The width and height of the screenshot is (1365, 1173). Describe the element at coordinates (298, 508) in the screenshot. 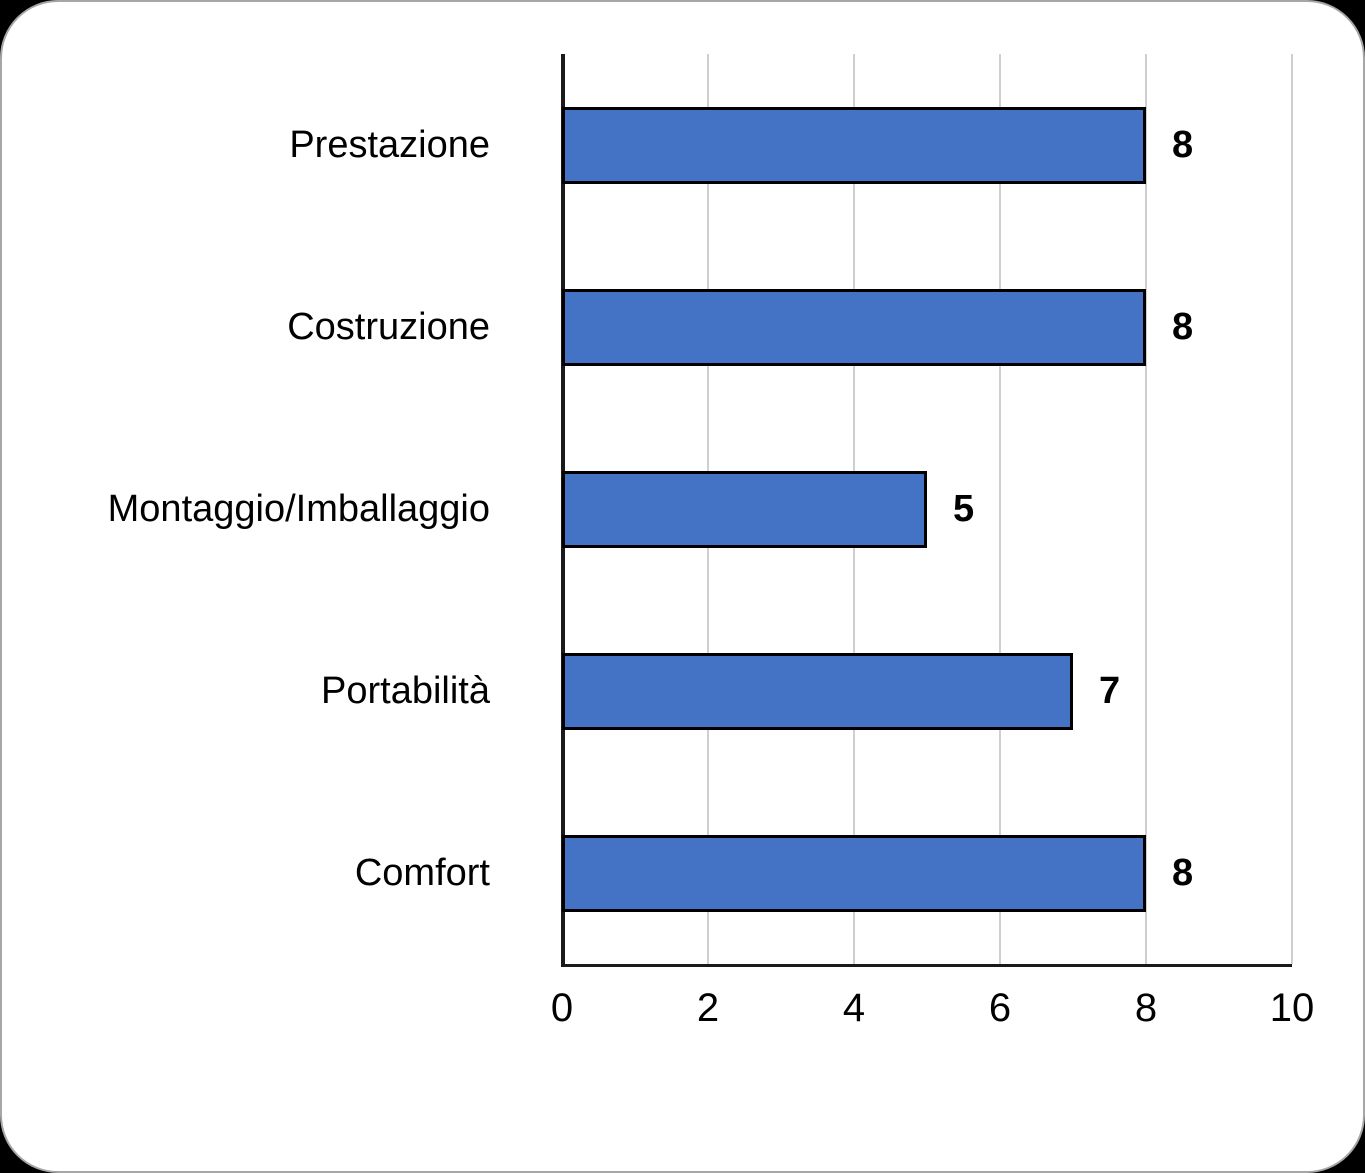

I see `category-label-2: Montaggio/Imballaggio` at that location.